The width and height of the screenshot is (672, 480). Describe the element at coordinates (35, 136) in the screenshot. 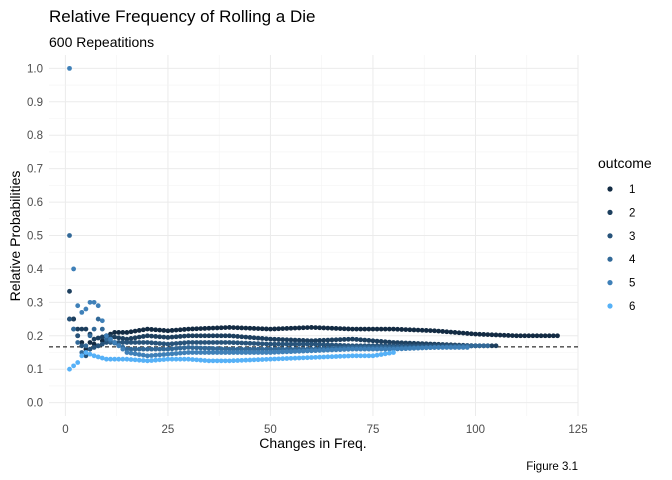

I see `y-tick-label: 0.8` at that location.